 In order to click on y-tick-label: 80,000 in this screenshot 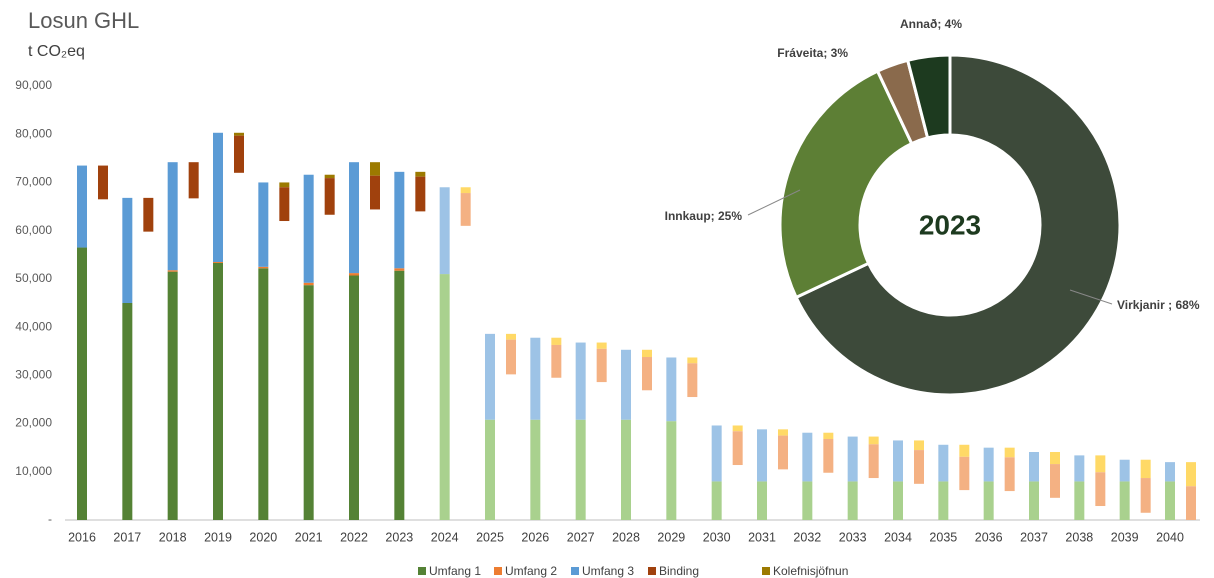, I will do `click(33, 133)`.